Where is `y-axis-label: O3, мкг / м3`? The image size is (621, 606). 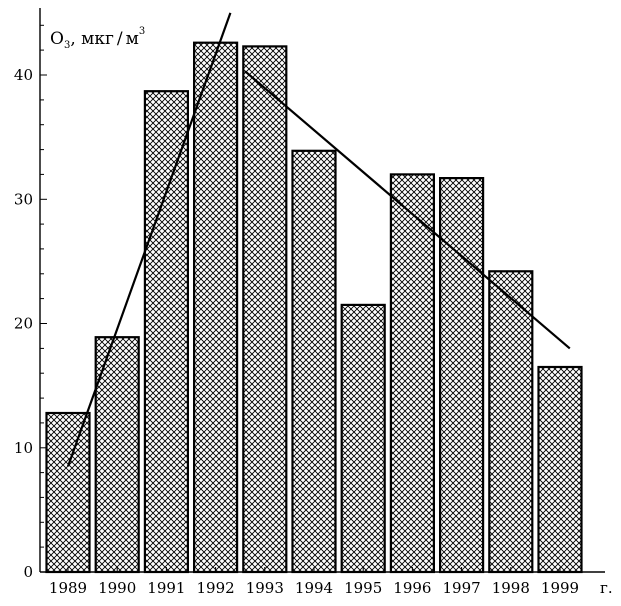
y-axis-label: O3, мкг / м3 is located at coordinates (97, 38).